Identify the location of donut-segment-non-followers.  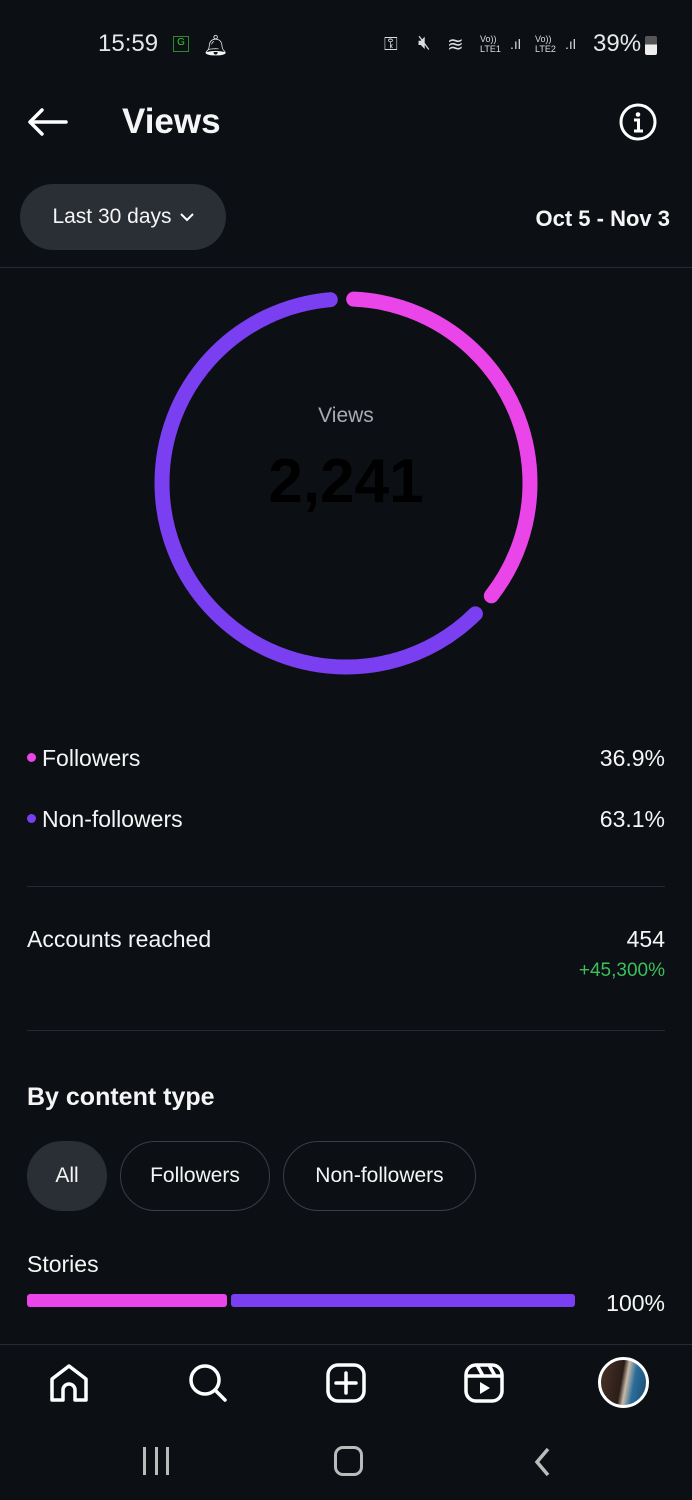
(346, 483).